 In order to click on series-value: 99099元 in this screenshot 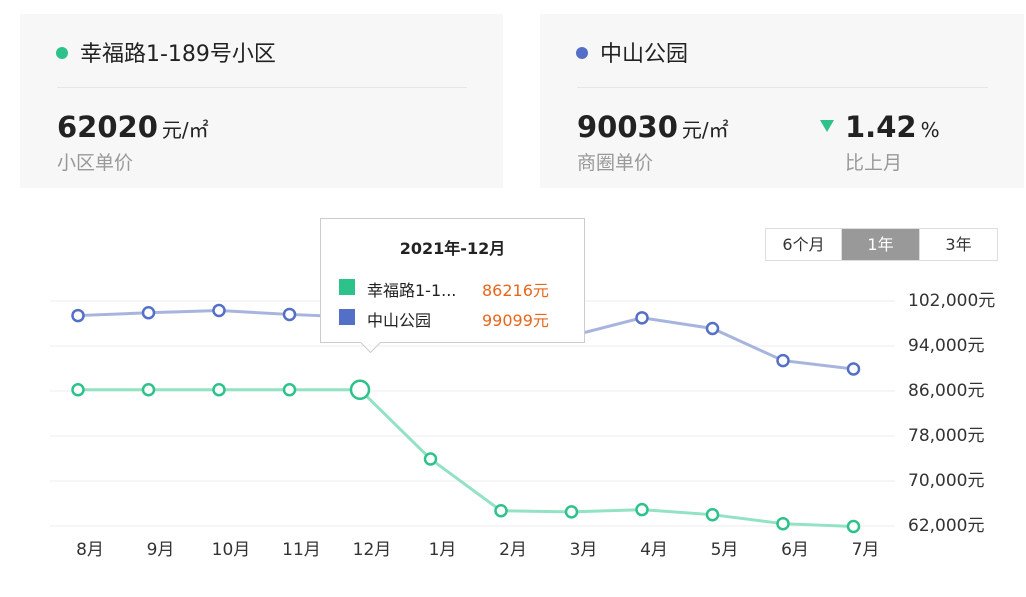, I will do `click(515, 320)`.